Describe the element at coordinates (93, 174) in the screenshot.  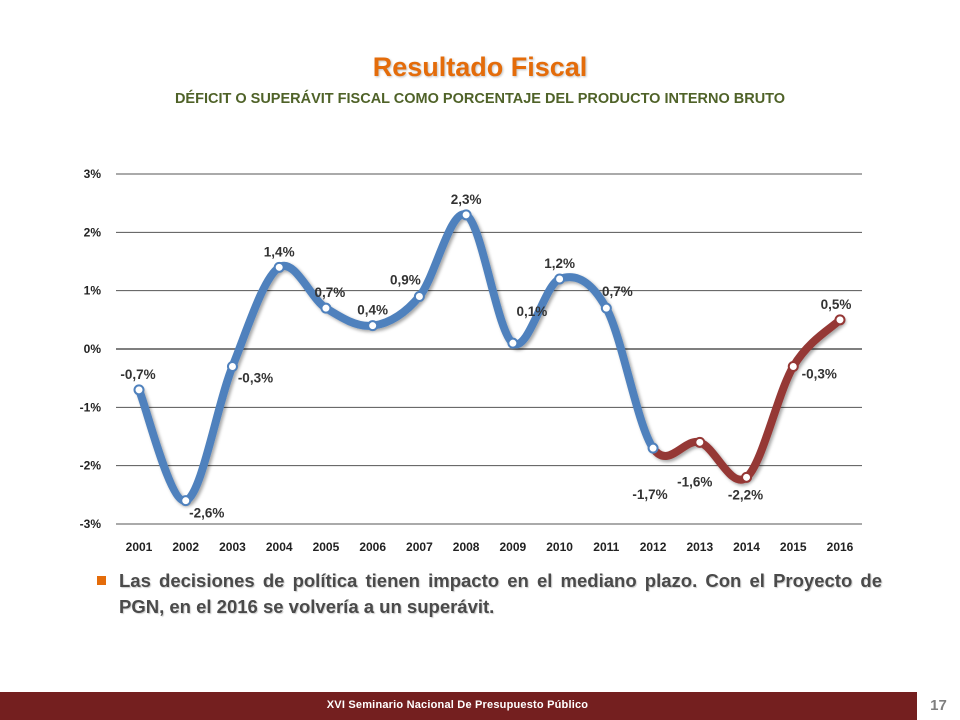
I see `y-tick-label: 3%` at that location.